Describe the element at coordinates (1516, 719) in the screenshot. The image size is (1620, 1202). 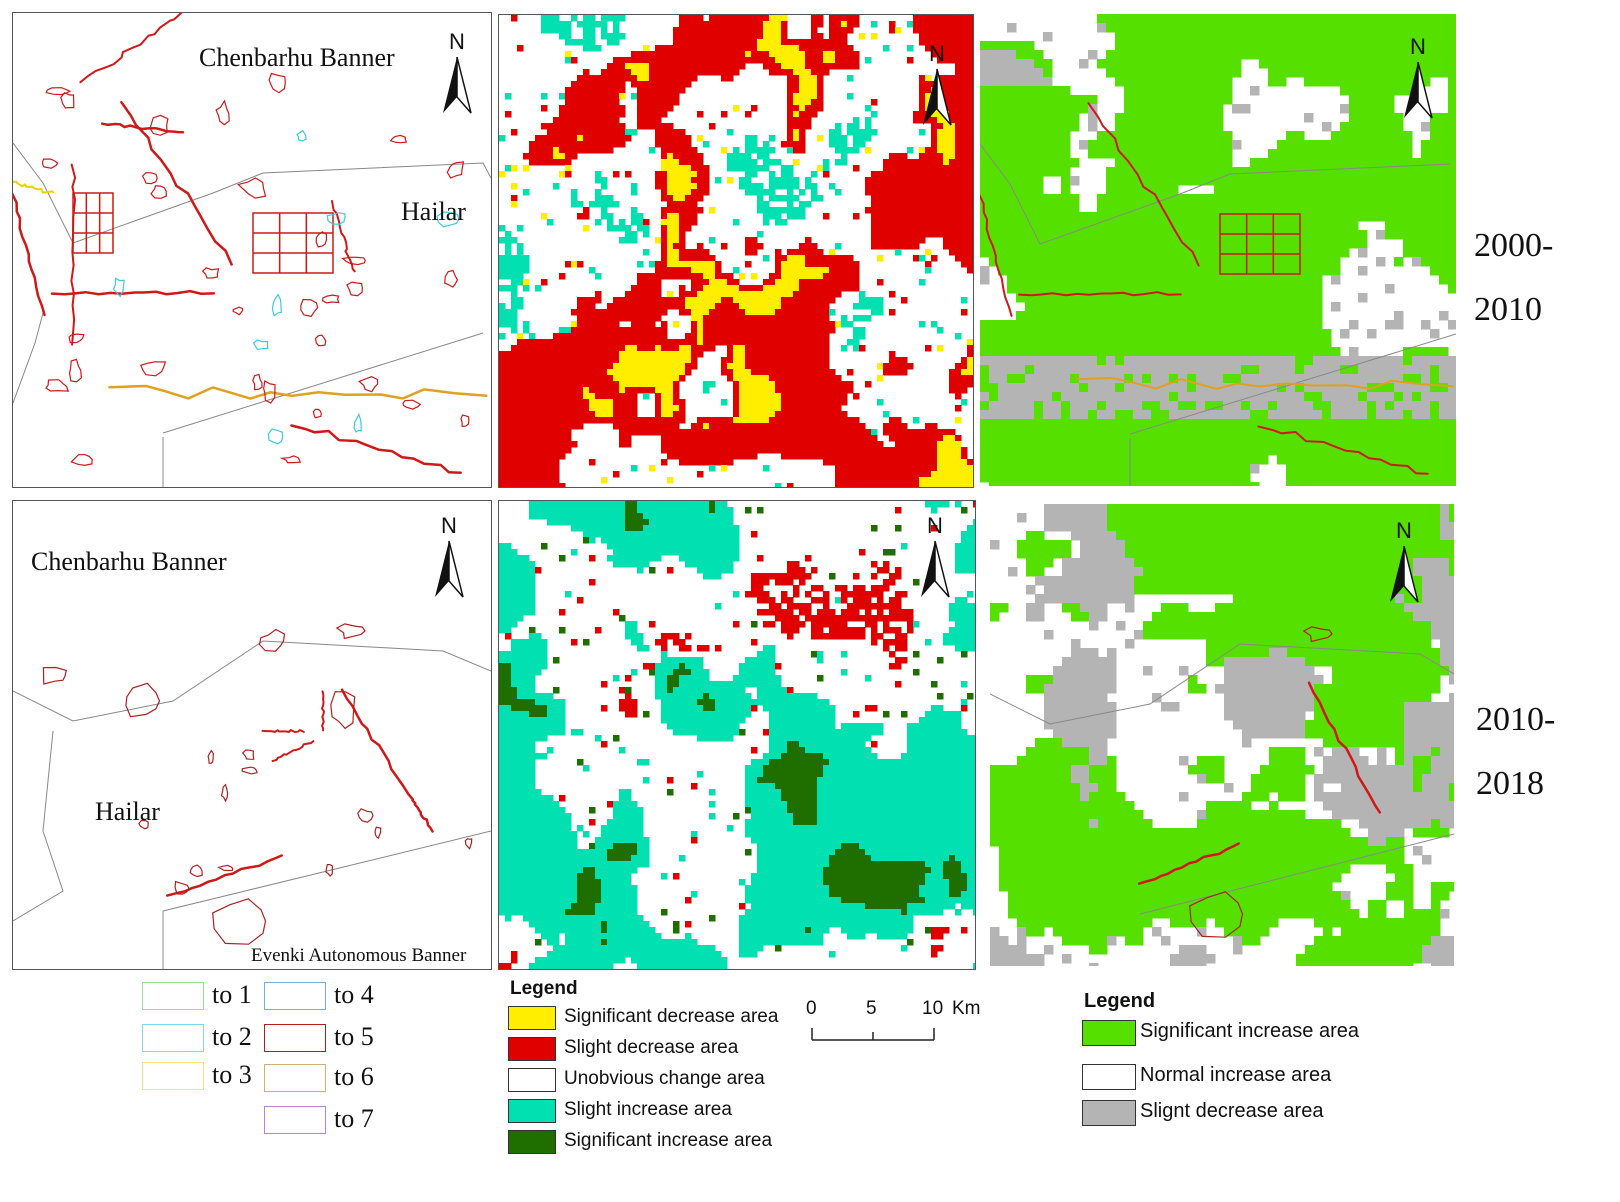
I see `period-line: 2010-` at that location.